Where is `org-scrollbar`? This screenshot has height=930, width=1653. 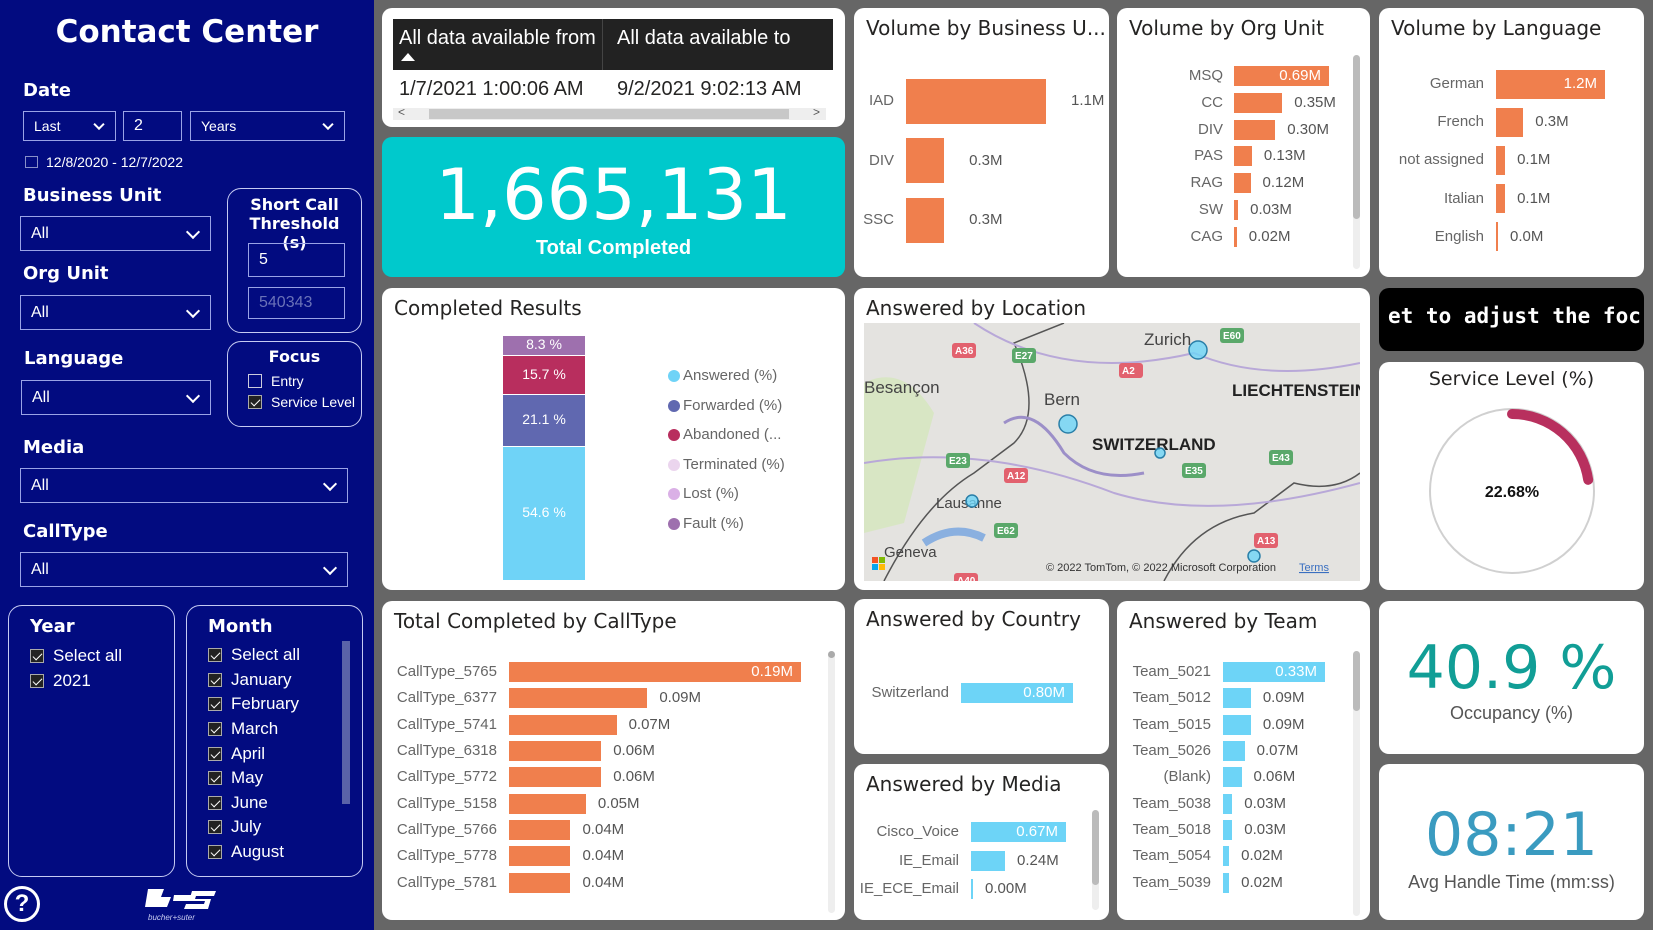 org-scrollbar is located at coordinates (1356, 162).